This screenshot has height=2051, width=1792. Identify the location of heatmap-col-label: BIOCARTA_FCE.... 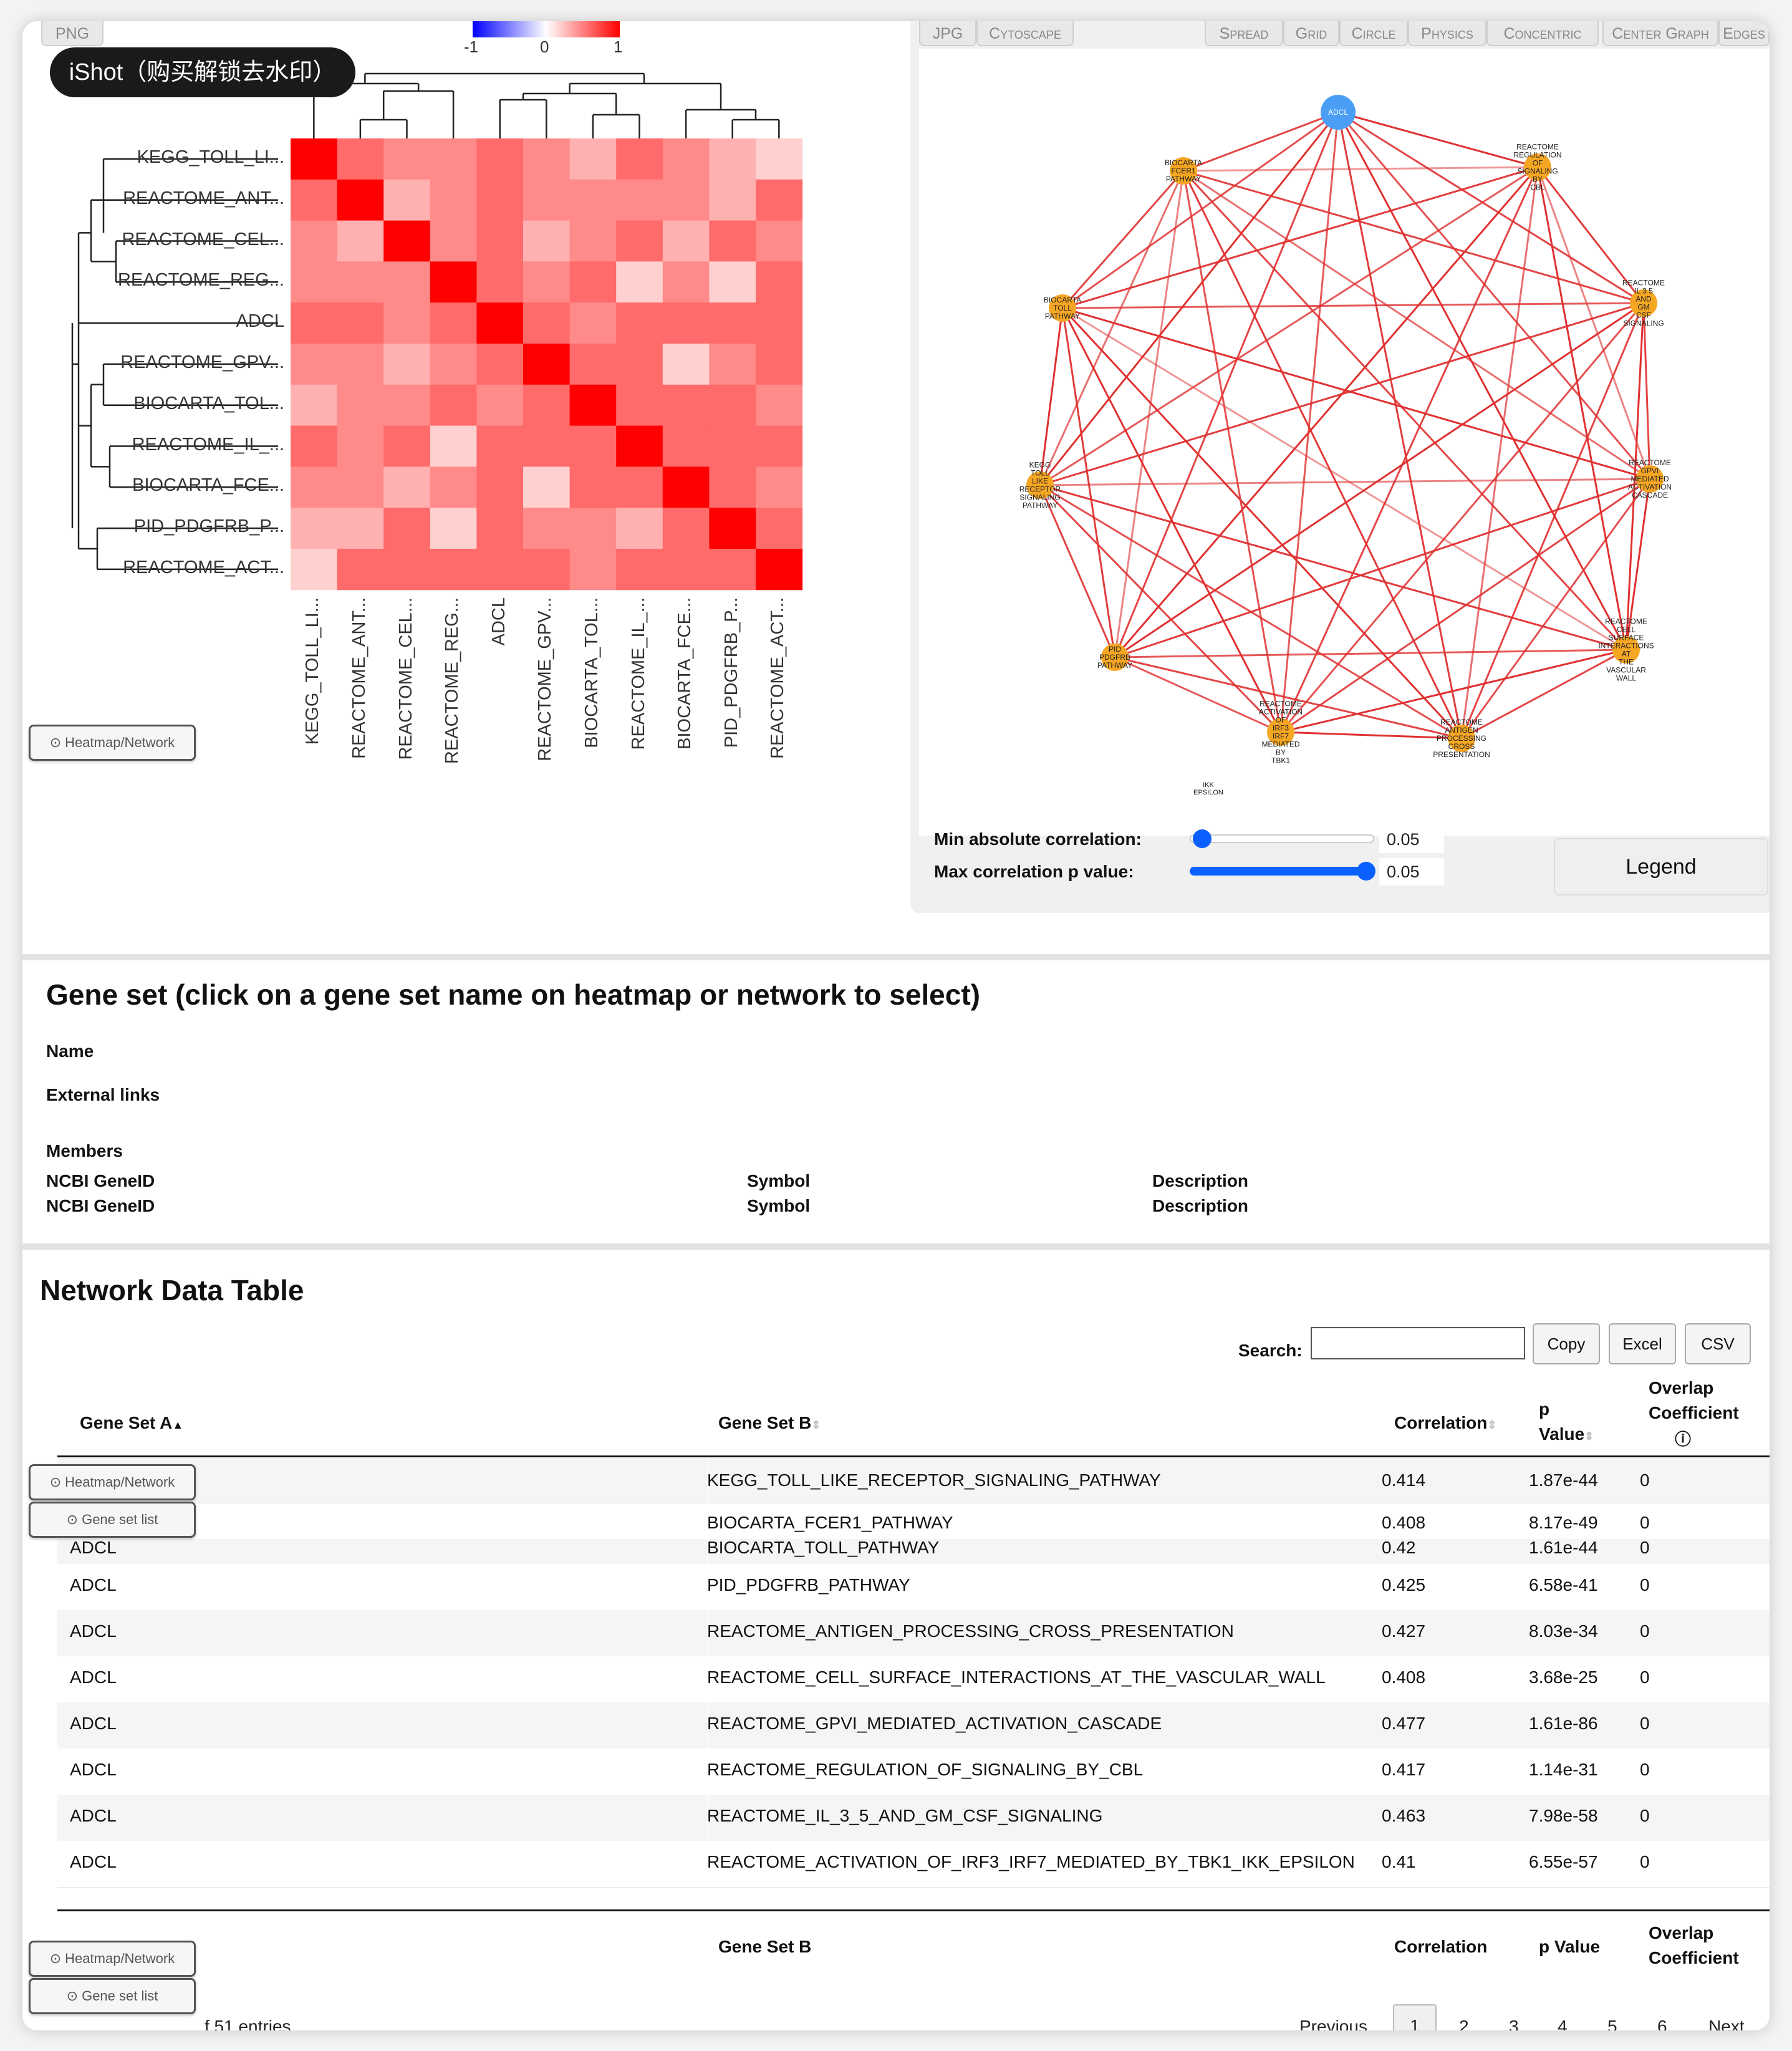
(685, 673).